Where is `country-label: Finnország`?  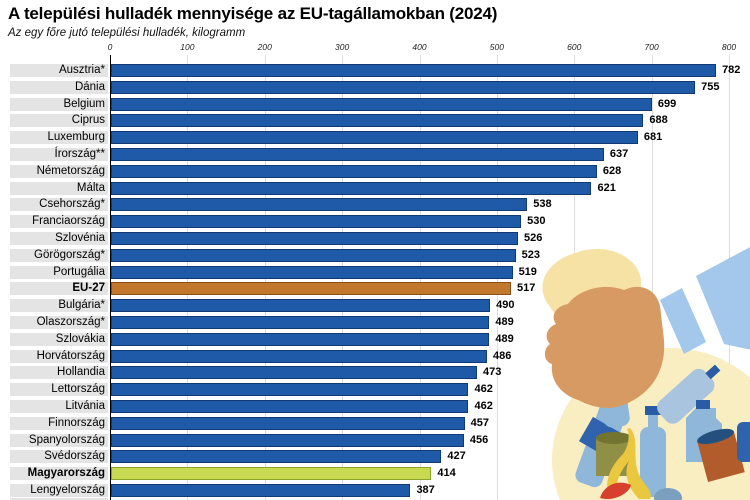
country-label: Finnország is located at coordinates (76, 422).